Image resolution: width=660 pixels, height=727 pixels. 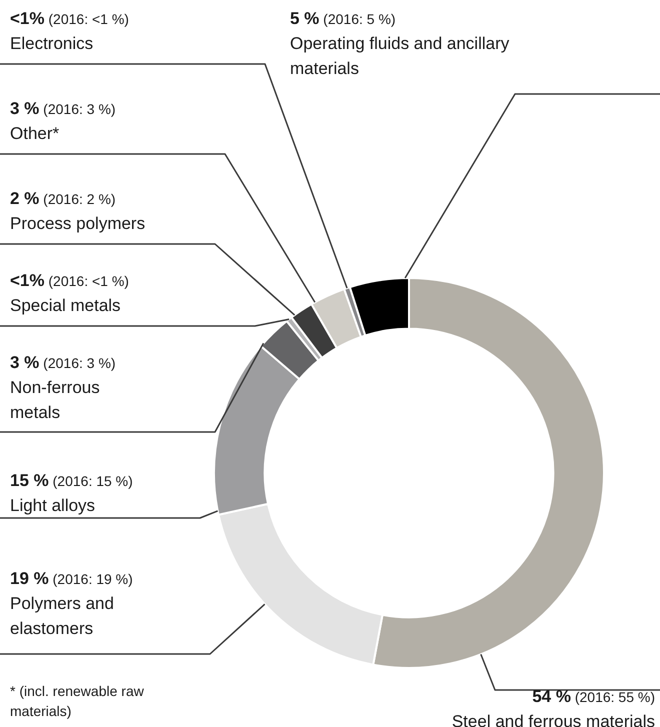 What do you see at coordinates (553, 719) in the screenshot?
I see `slice-label: Steel and ferrous materials` at bounding box center [553, 719].